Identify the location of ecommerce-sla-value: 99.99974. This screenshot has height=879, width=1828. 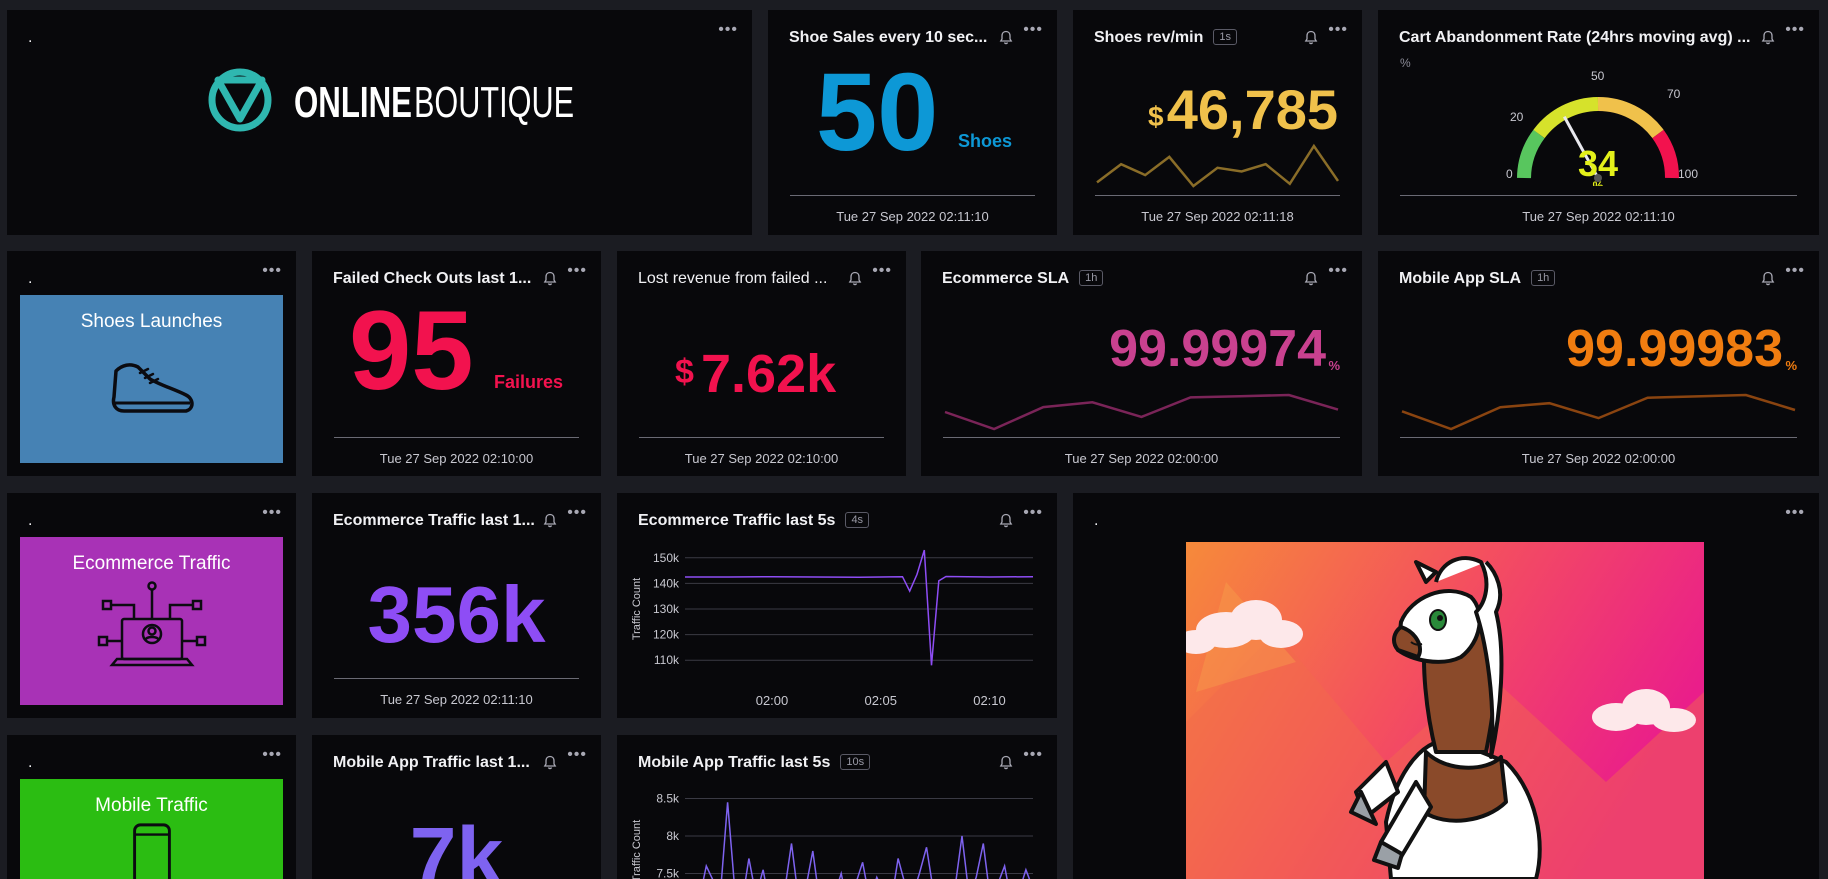
(1217, 349).